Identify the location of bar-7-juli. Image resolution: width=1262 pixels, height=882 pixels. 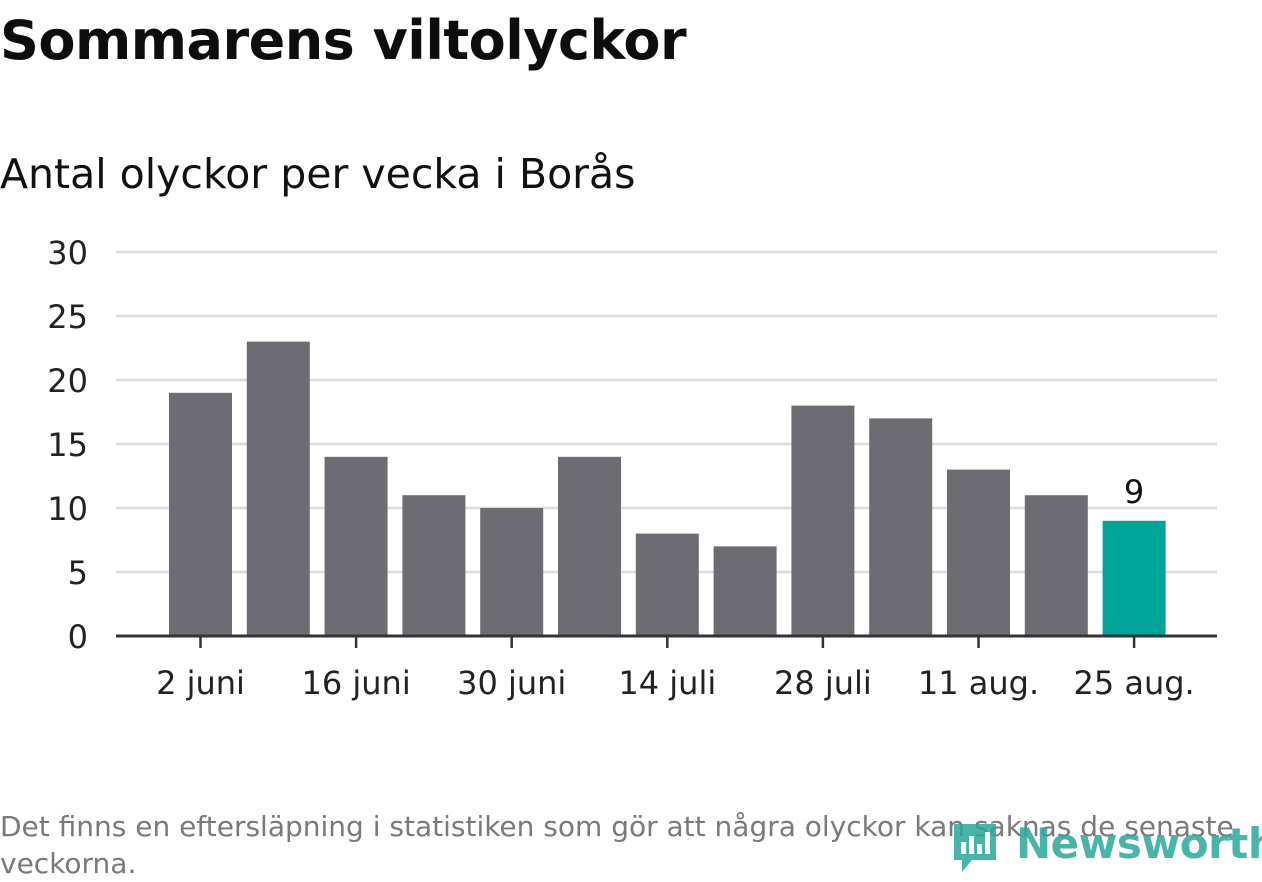
(589, 546).